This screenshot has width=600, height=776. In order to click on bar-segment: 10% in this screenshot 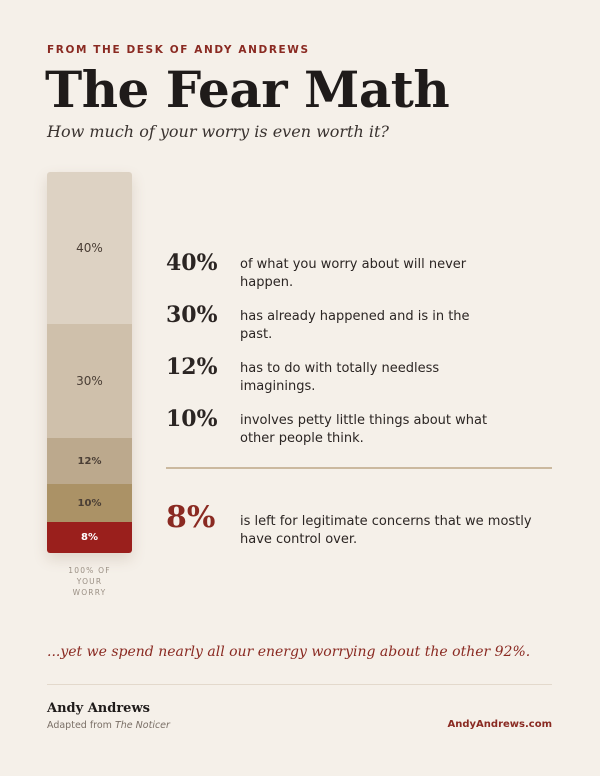, I will do `click(89, 503)`.